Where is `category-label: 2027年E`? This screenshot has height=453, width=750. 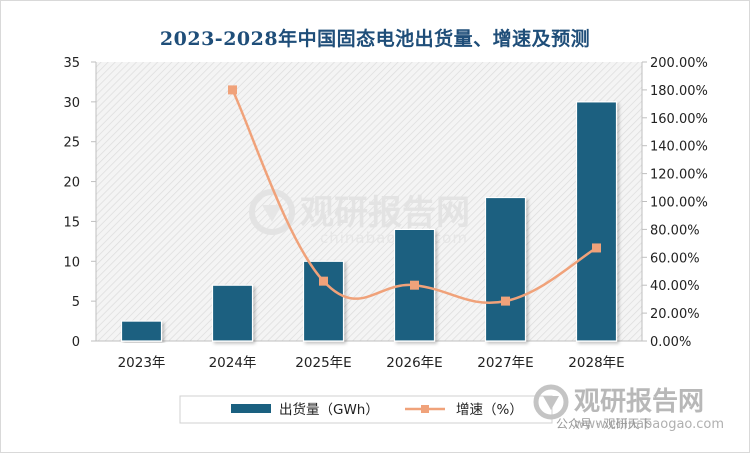 category-label: 2027年E is located at coordinates (505, 363).